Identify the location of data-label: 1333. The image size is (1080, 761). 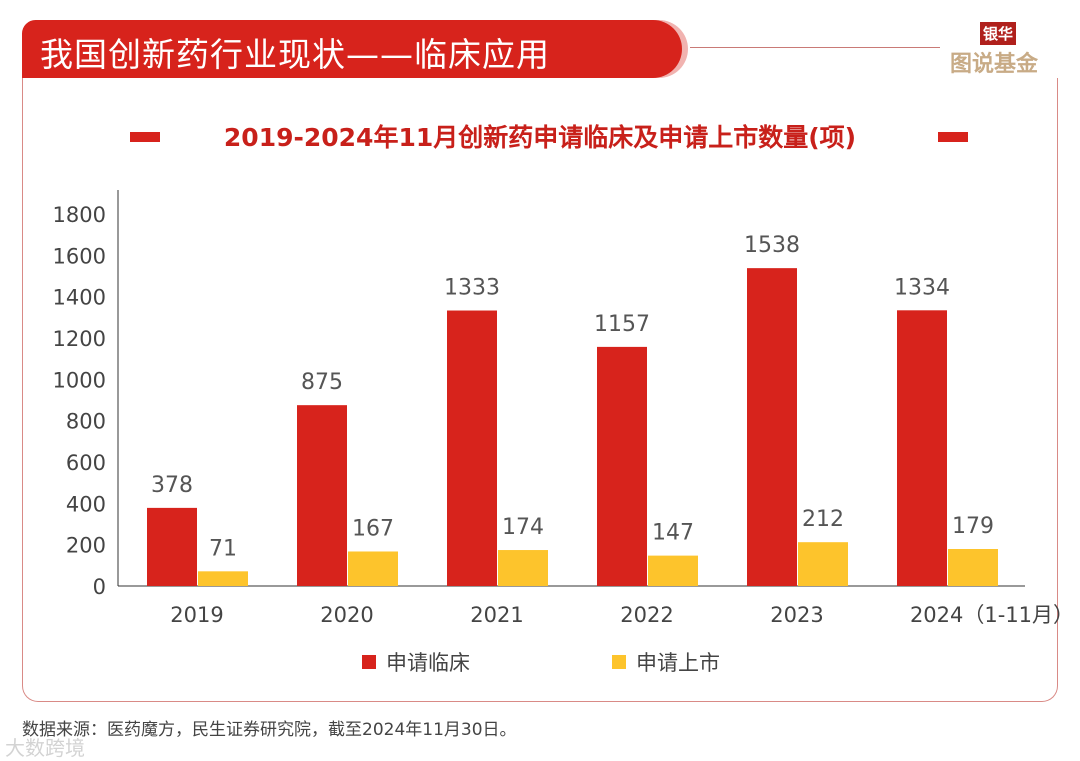
(472, 288).